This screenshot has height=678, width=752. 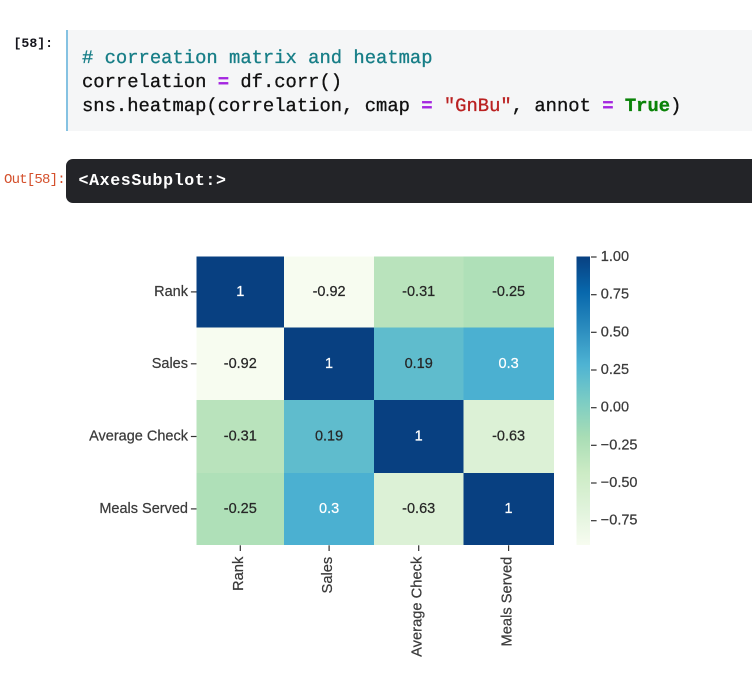 I want to click on svg-text: 0.50, so click(x=615, y=332).